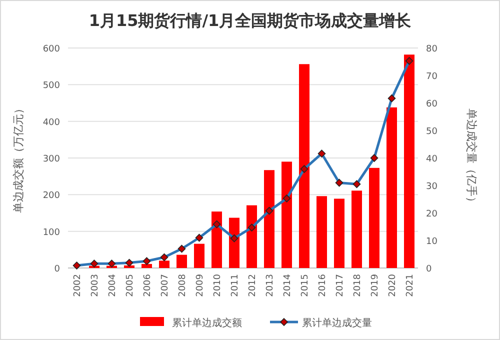 Image resolution: width=500 pixels, height=340 pixels. Describe the element at coordinates (410, 285) in the screenshot. I see `x-tick-label: 2021` at that location.